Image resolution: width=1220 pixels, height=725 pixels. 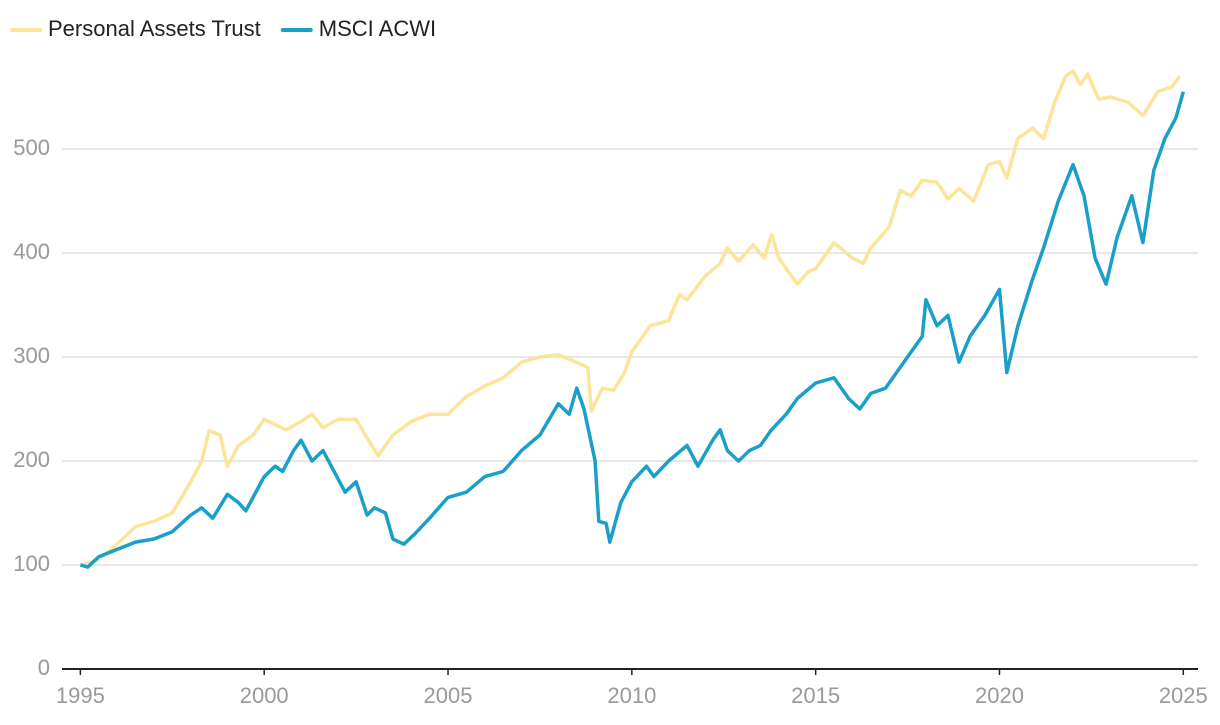 What do you see at coordinates (999, 695) in the screenshot?
I see `x-tick-label: 2020` at bounding box center [999, 695].